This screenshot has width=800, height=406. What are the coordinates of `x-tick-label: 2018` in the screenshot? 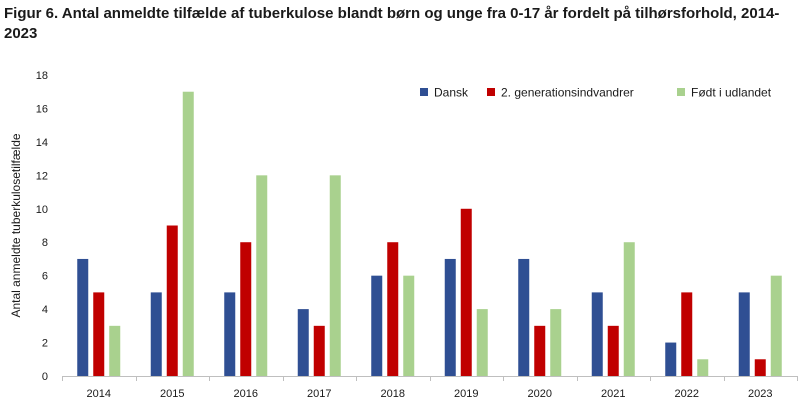 It's located at (393, 394).